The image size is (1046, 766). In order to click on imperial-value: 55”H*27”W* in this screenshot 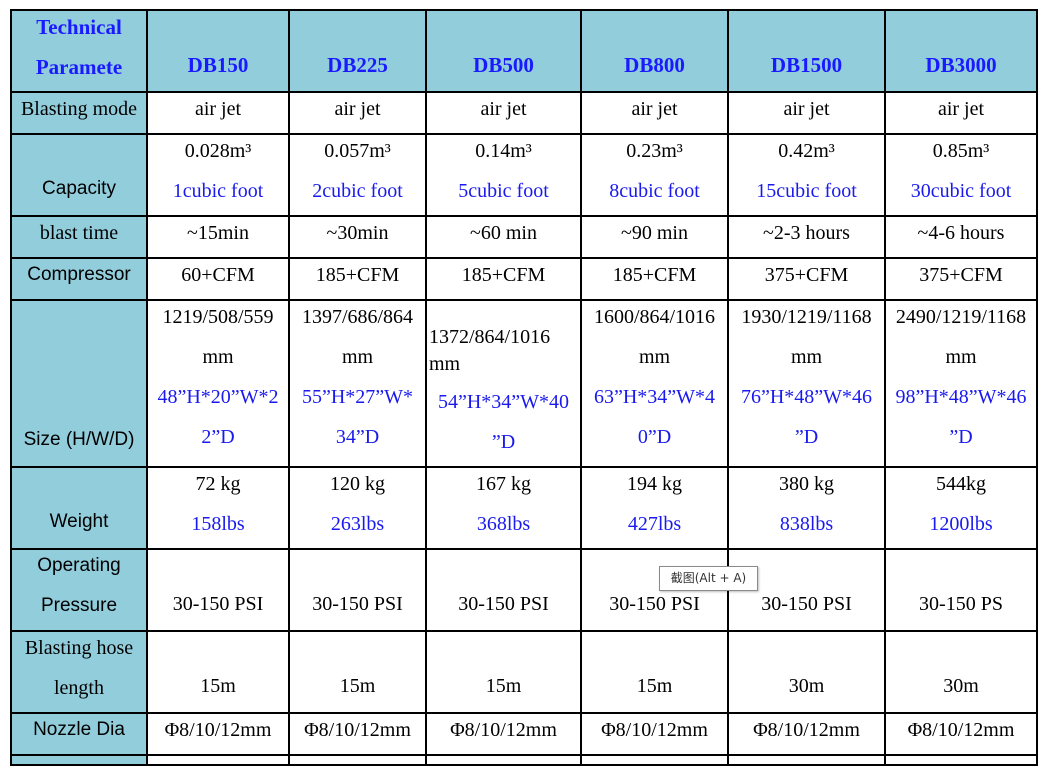, I will do `click(357, 397)`.